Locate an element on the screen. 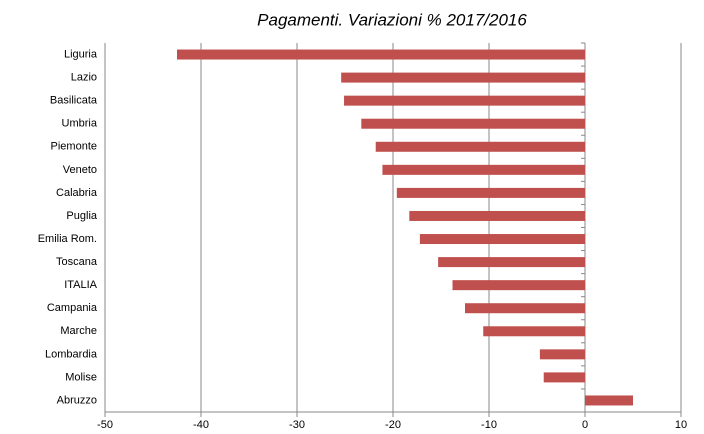  y-tick-label: Basilicata is located at coordinates (74, 101).